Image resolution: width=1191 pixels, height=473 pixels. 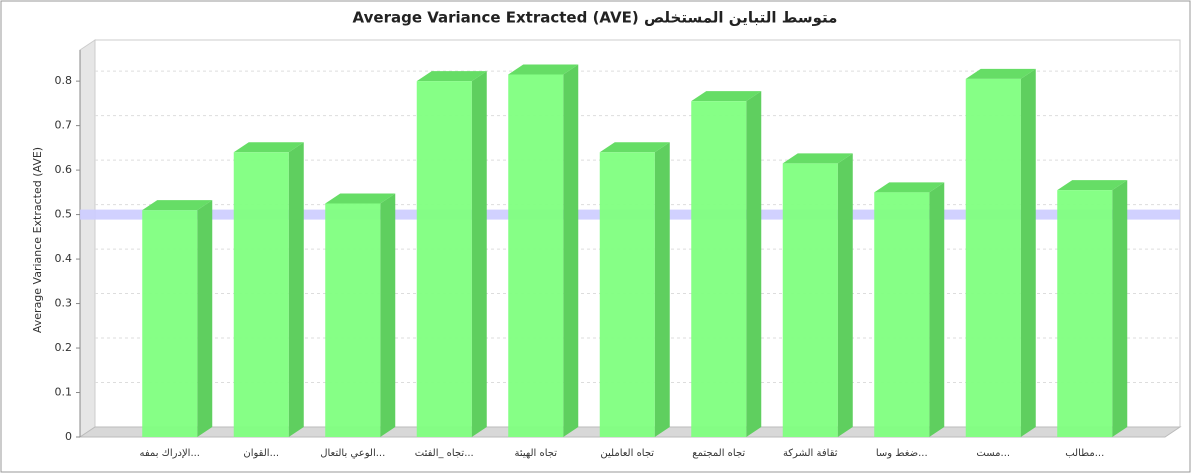 I want to click on y-tick-label: 0.7, so click(x=64, y=125).